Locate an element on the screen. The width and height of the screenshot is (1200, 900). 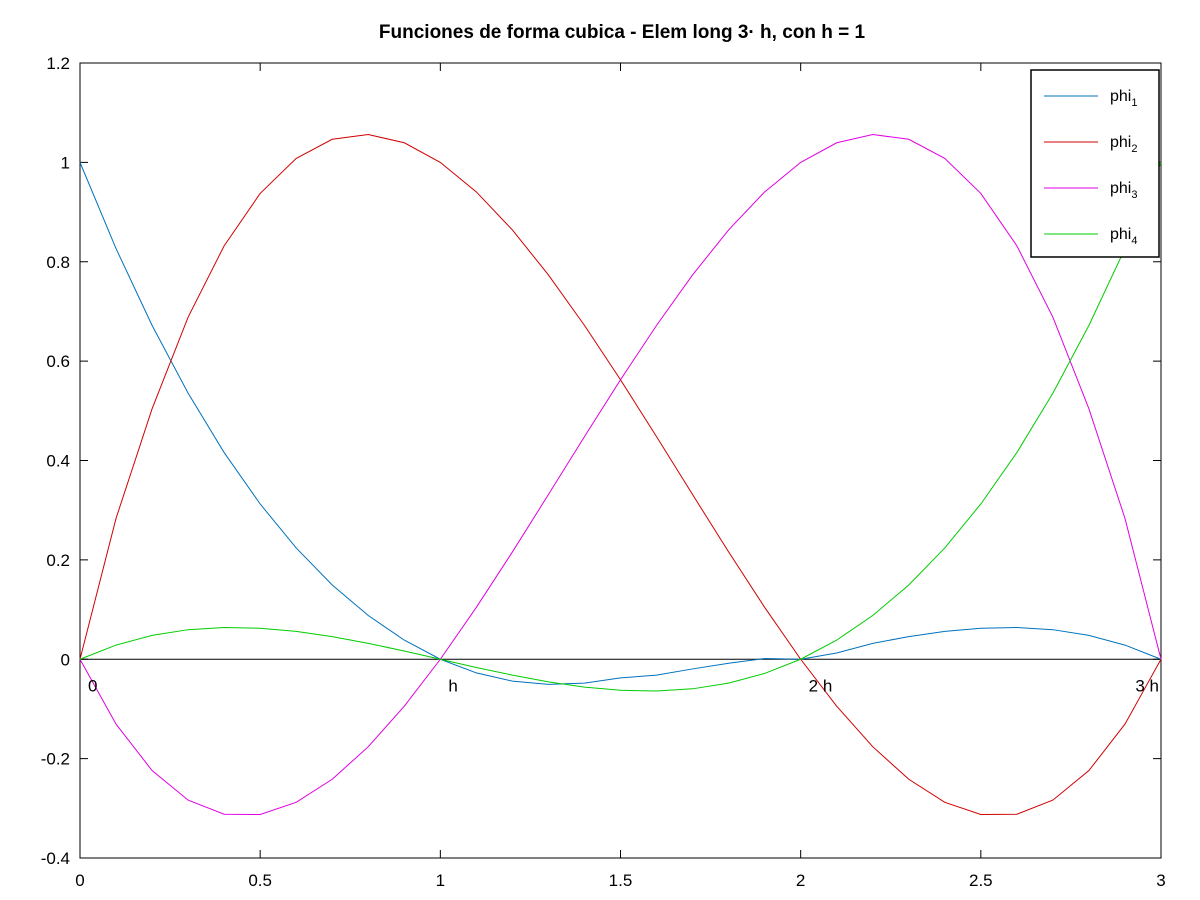
y-tick-label: 0.8 is located at coordinates (58, 262).